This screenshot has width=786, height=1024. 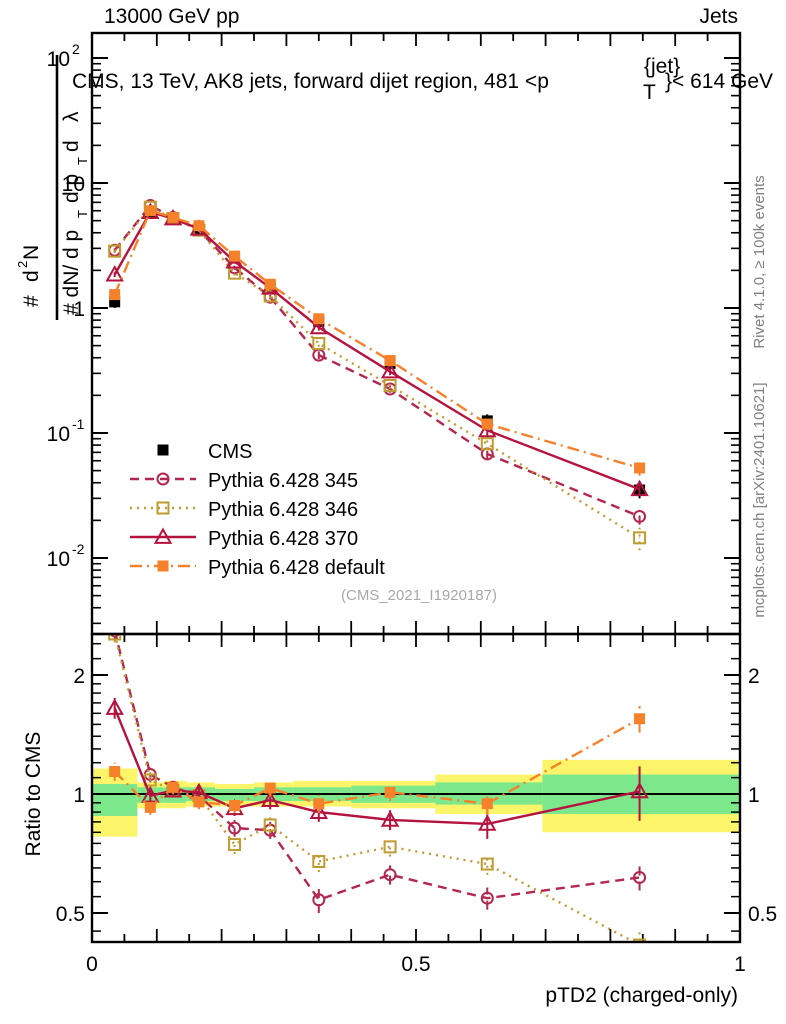 I want to click on ylabel-tail-d: d, so click(x=71, y=146).